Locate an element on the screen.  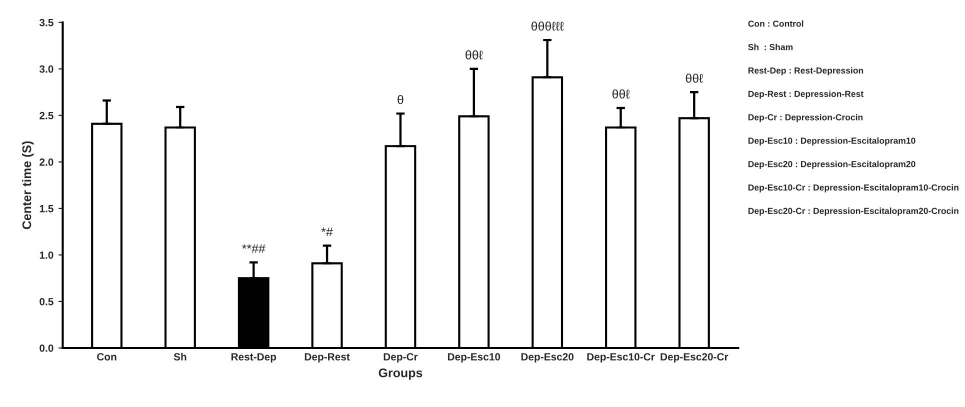
x-tick-label: Dep-Esc10 is located at coordinates (474, 358).